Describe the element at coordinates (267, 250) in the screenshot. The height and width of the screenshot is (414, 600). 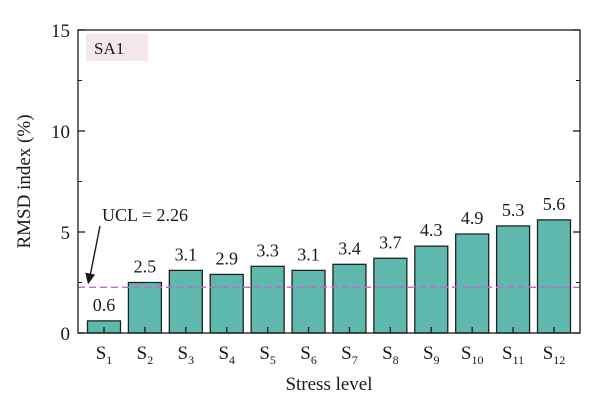
I see `bar-value-label: 3.3` at that location.